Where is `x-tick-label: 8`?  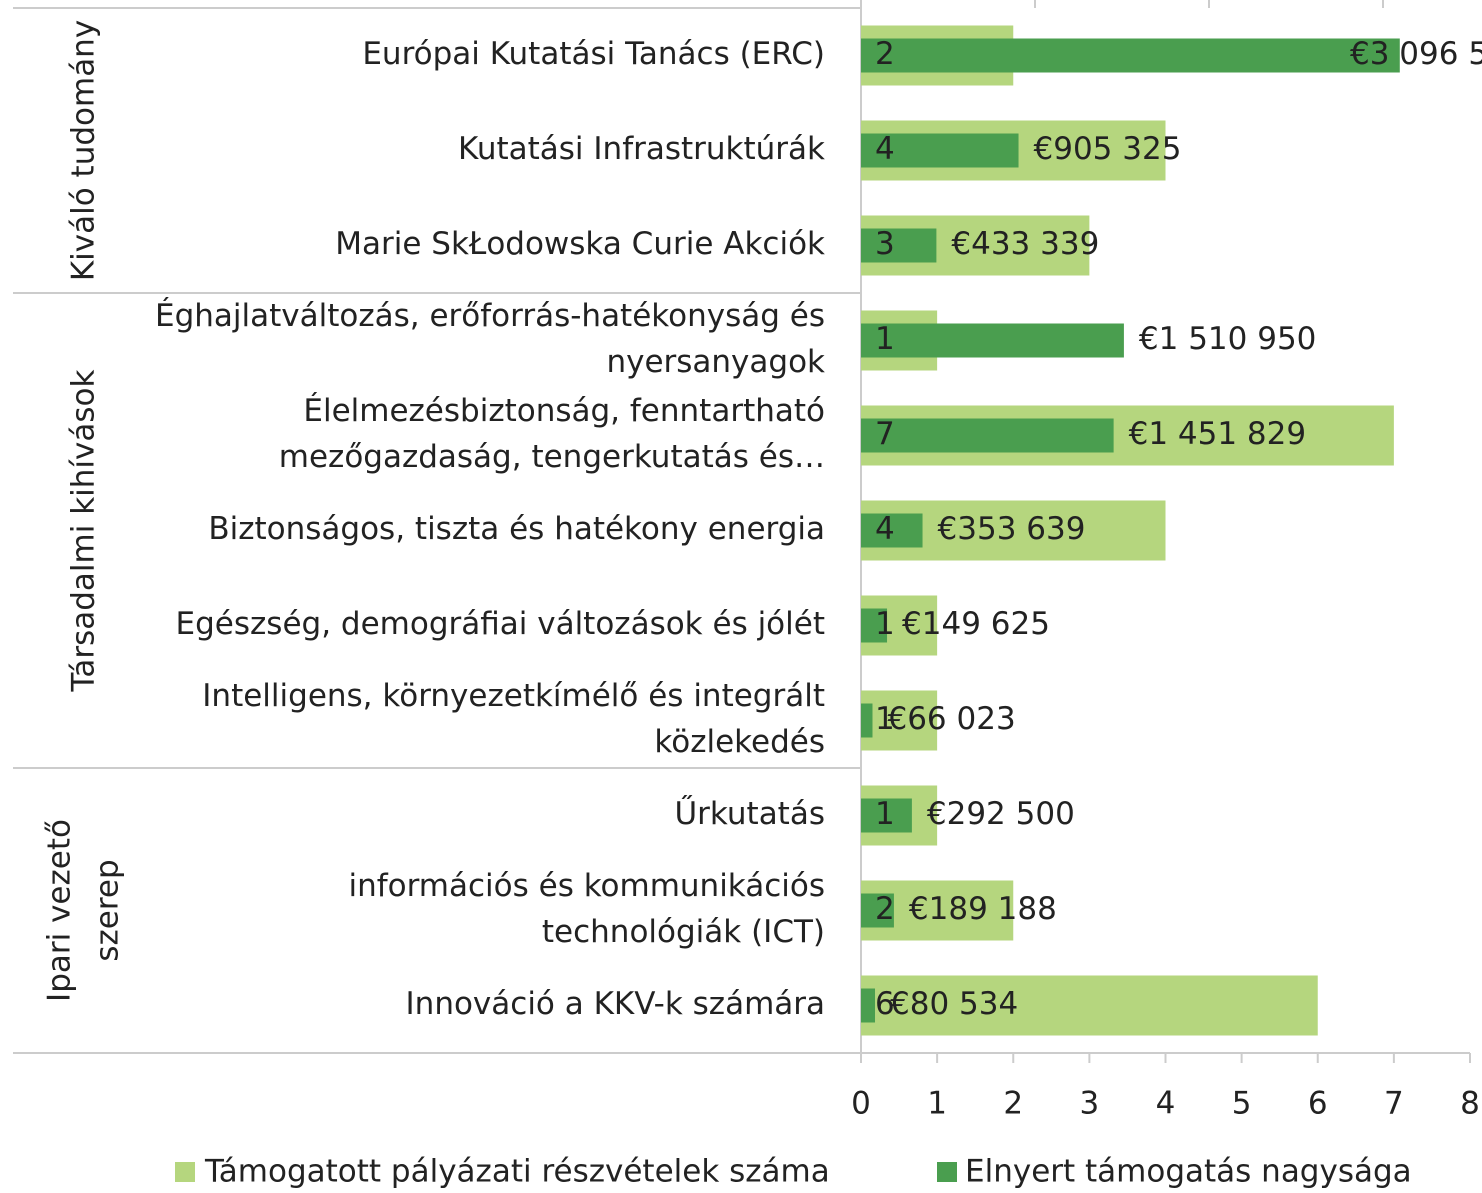 x-tick-label: 8 is located at coordinates (1470, 1104).